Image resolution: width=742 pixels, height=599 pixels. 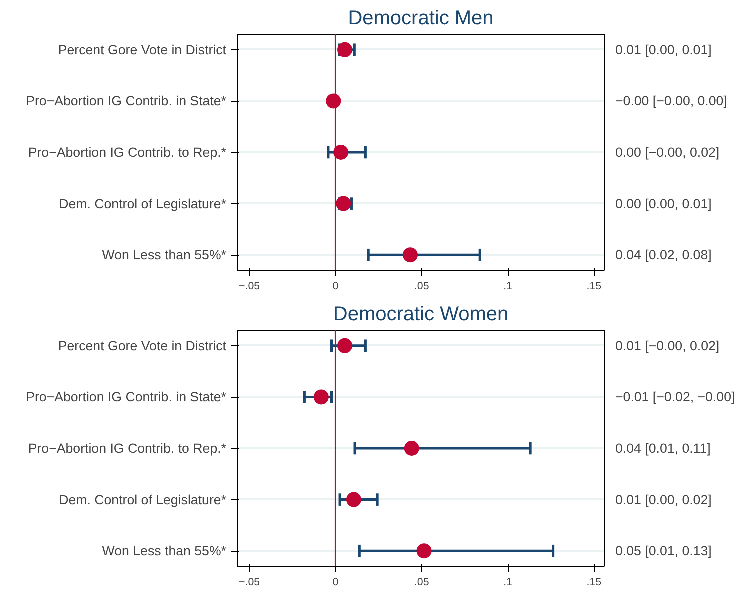 I want to click on text: 0.00 [0.00, 0.01], so click(x=664, y=204).